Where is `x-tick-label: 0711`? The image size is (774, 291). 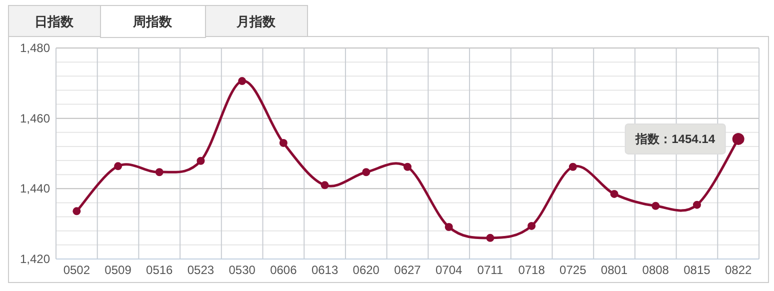 x-tick-label: 0711 is located at coordinates (490, 270).